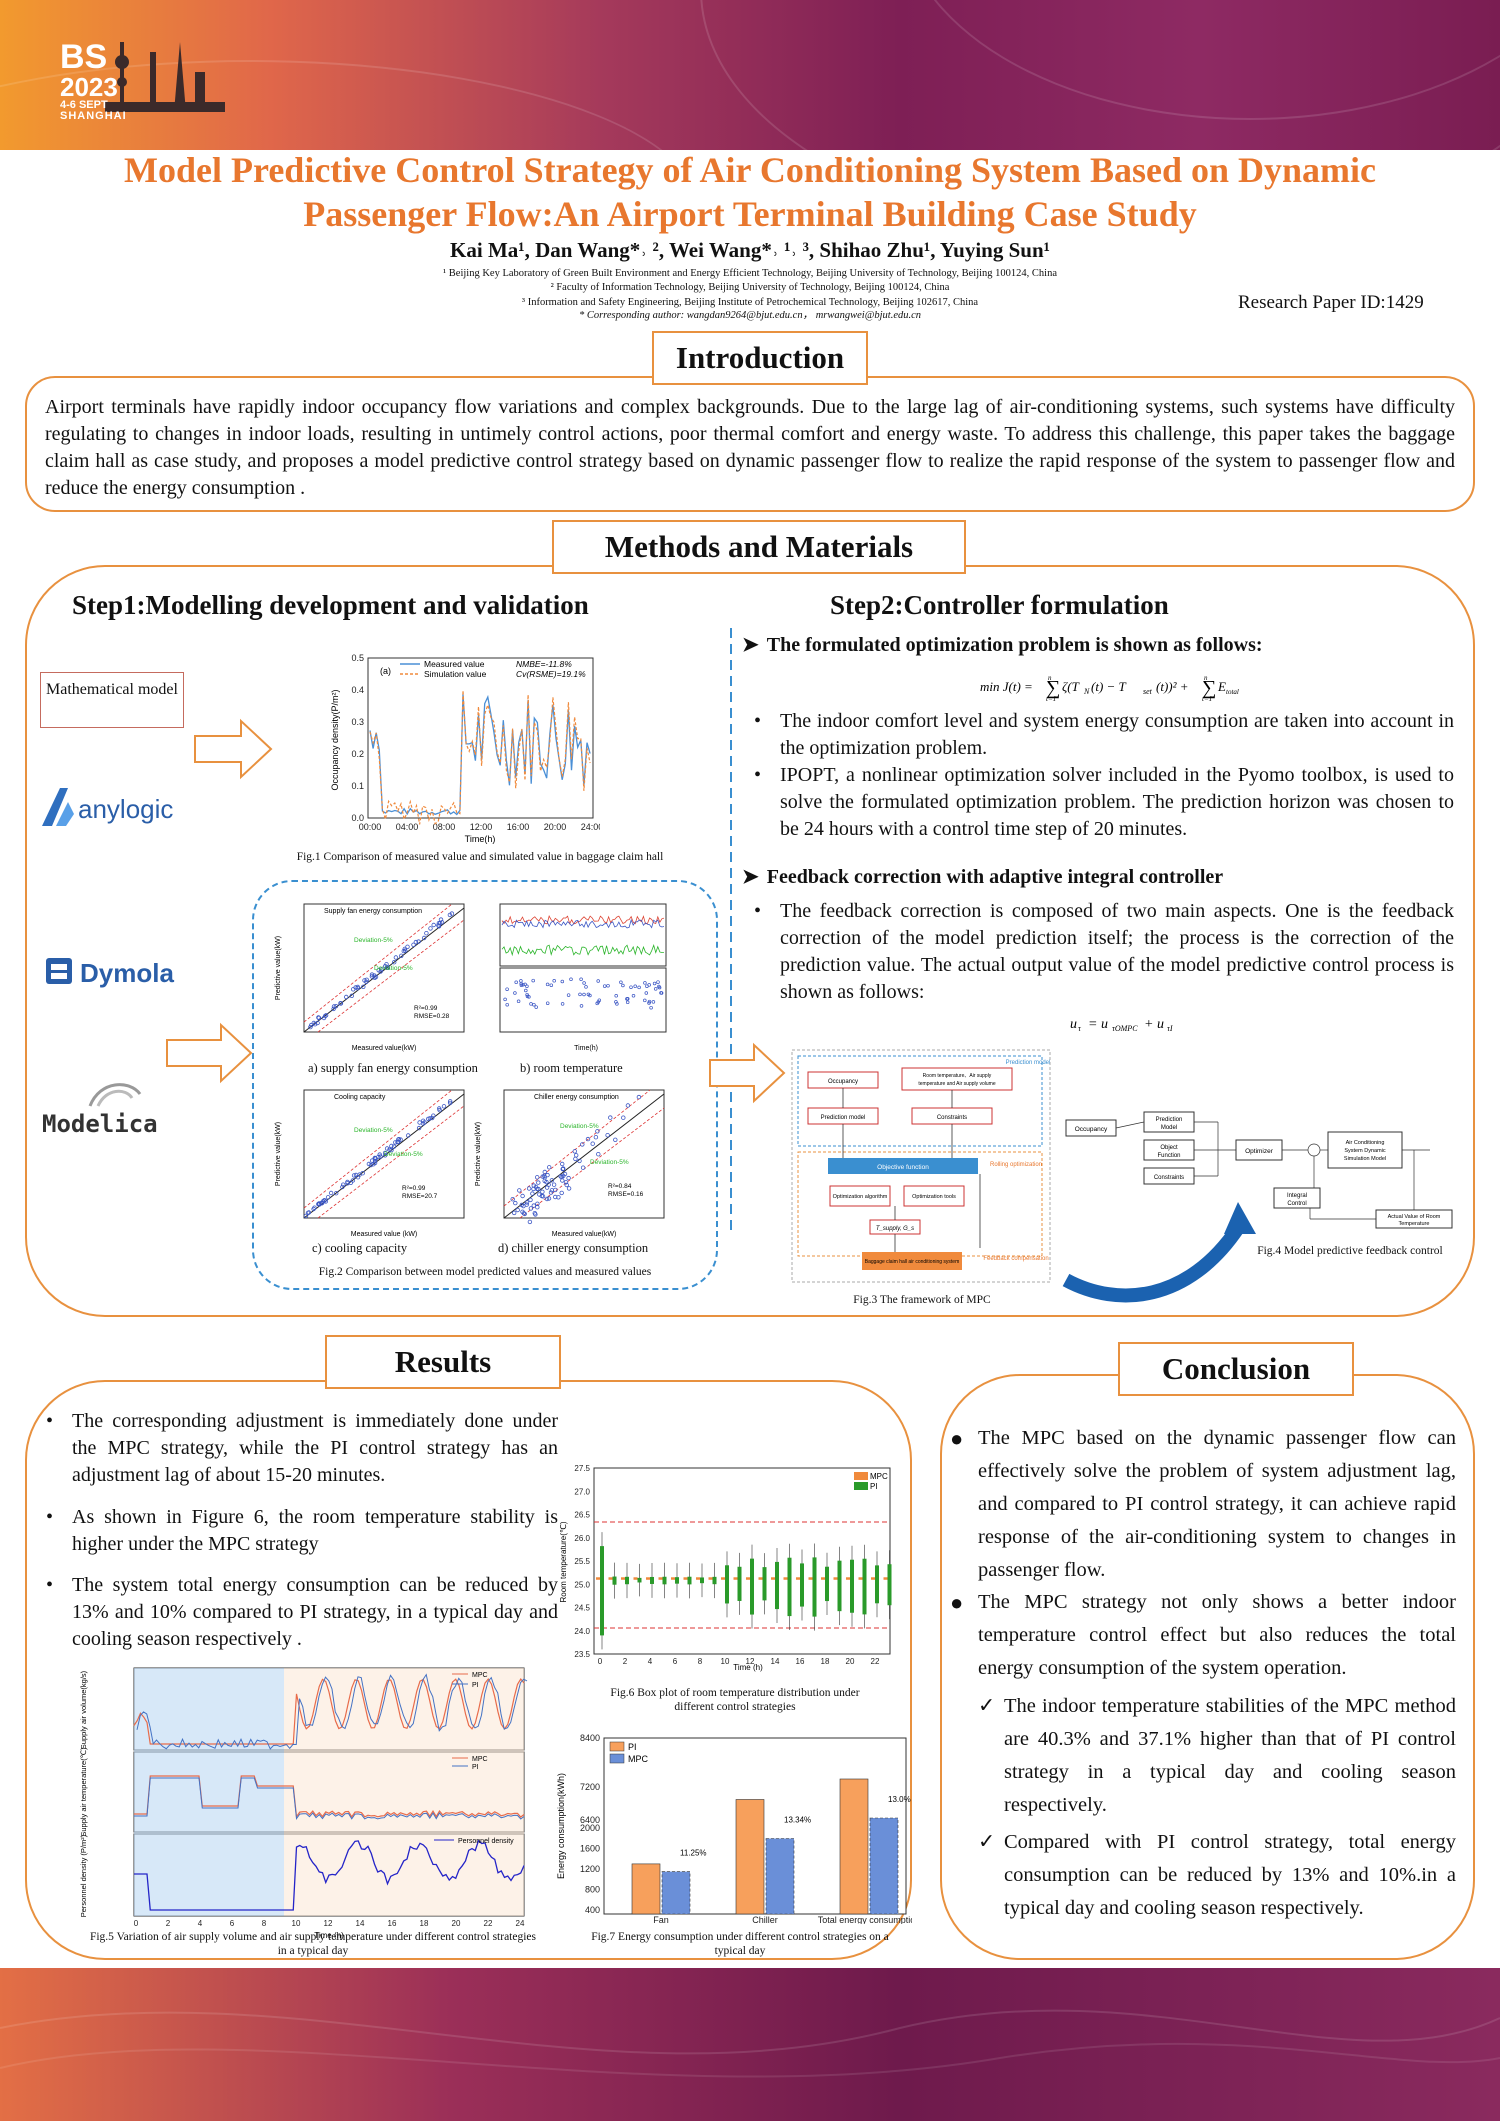  What do you see at coordinates (957, 1076) in the screenshot?
I see `svg-text: Room temperature、Air supply` at bounding box center [957, 1076].